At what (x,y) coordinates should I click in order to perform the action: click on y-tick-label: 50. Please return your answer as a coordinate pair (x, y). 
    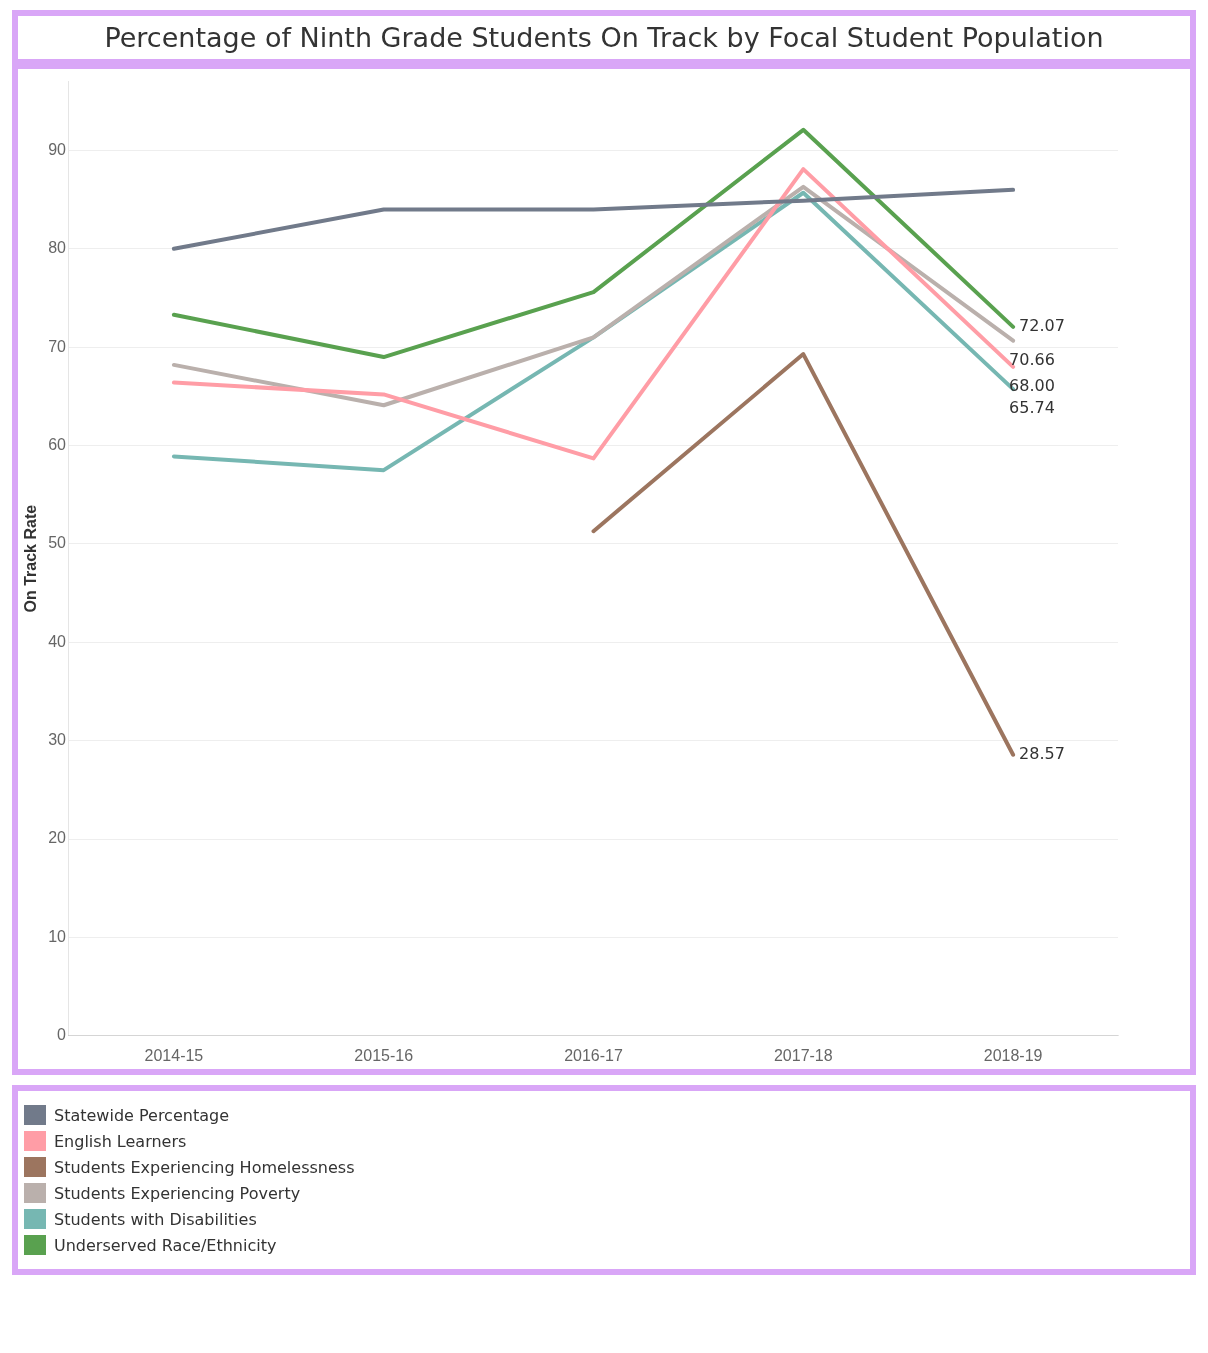
    Looking at the image, I should click on (57, 543).